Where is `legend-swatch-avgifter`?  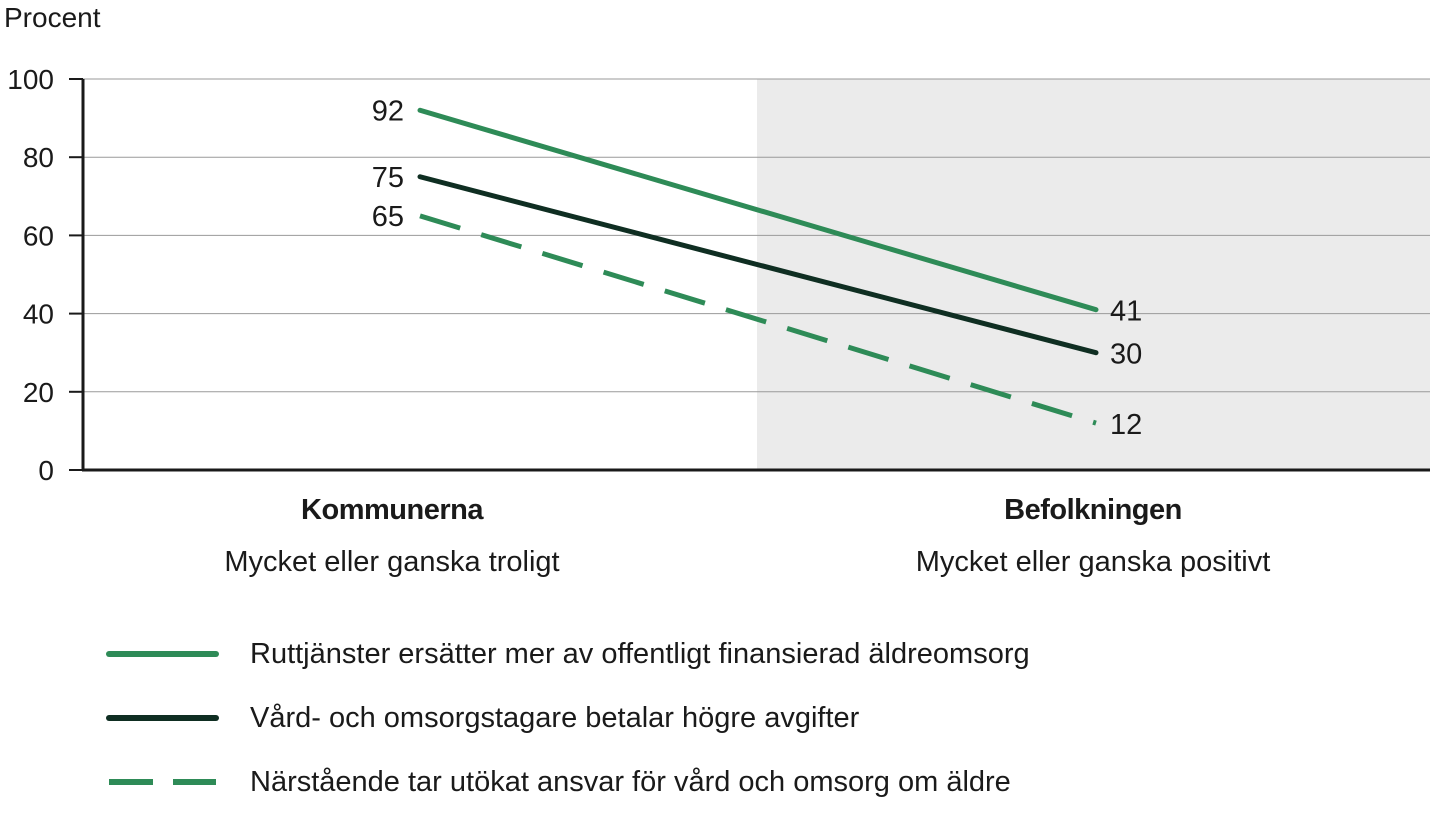
legend-swatch-avgifter is located at coordinates (162, 718).